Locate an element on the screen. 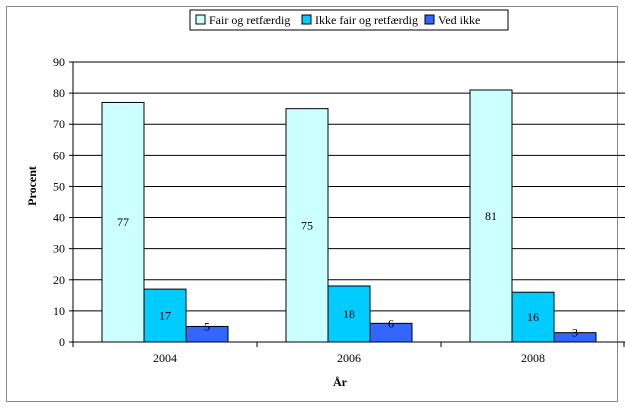  y-tick-label: 70 is located at coordinates (59, 124).